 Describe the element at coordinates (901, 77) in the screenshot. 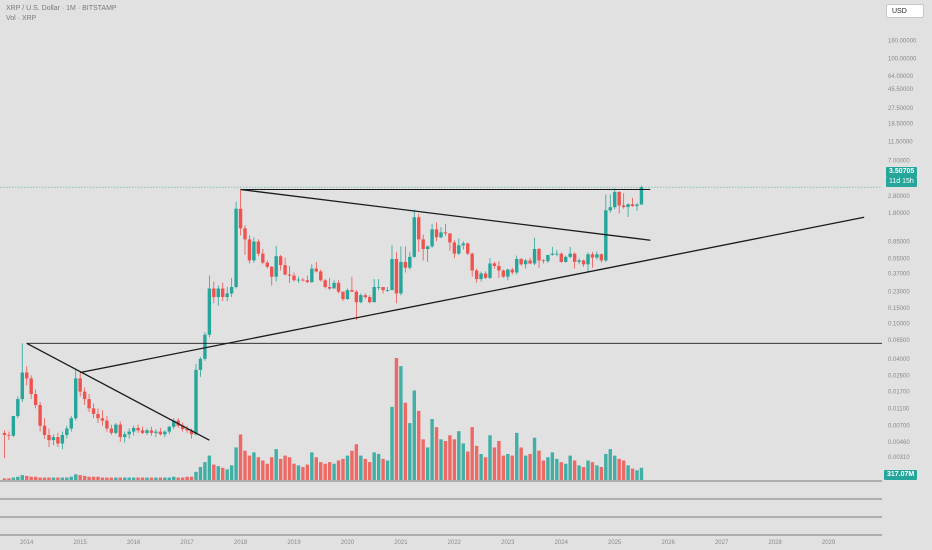

I see `y-tick-label: 64.00000` at that location.